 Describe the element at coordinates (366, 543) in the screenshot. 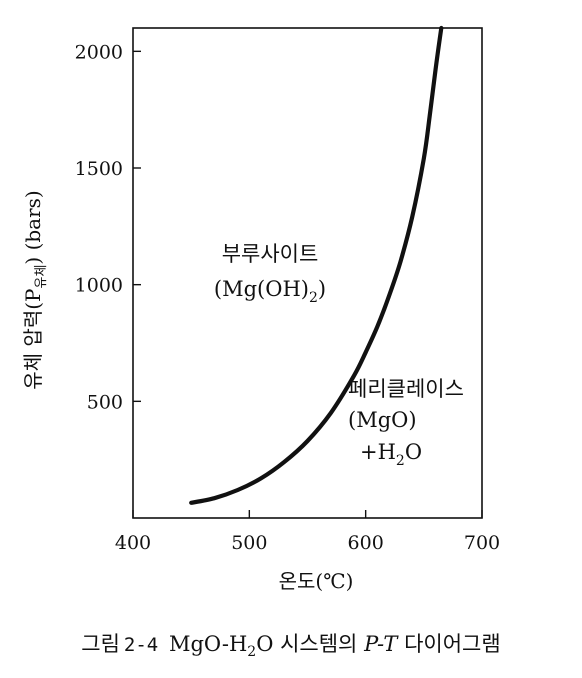

I see `x-tick-label-600: 600` at that location.